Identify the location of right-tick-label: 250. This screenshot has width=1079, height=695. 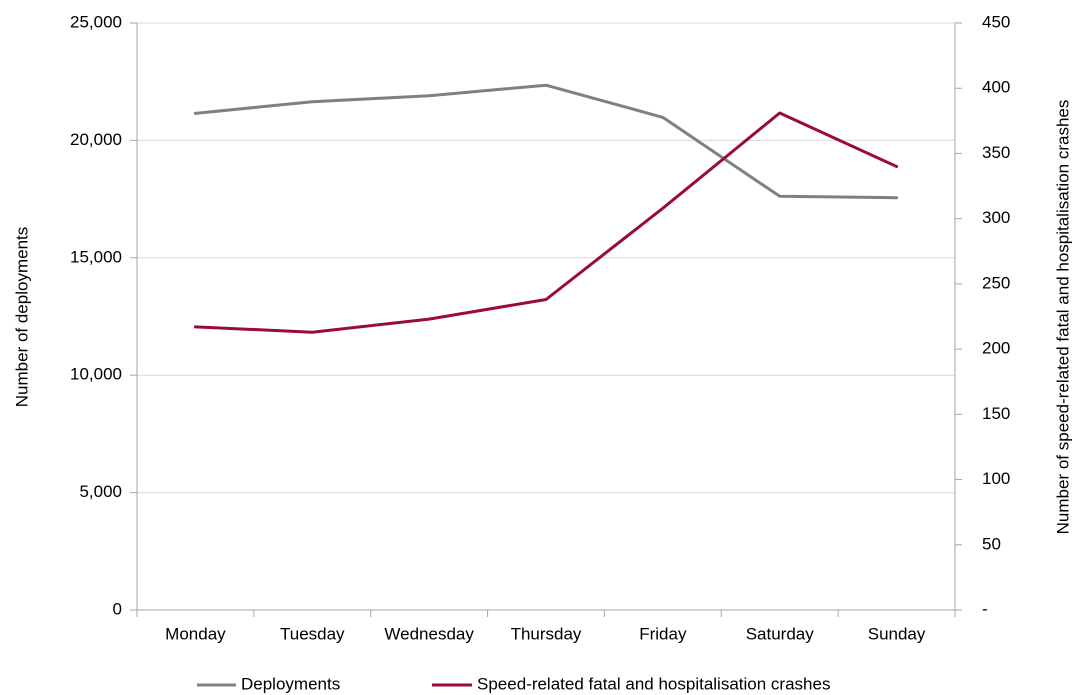
(996, 282).